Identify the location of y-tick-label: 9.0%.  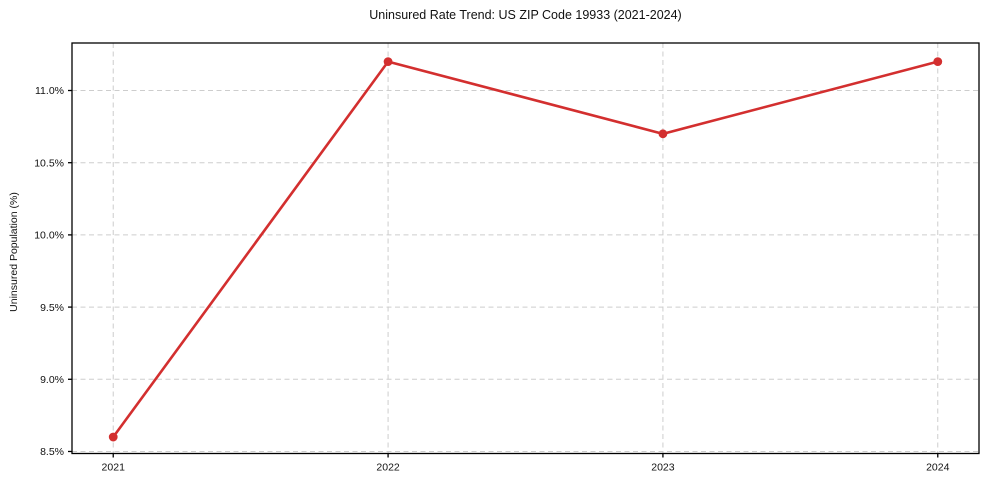
(52, 380).